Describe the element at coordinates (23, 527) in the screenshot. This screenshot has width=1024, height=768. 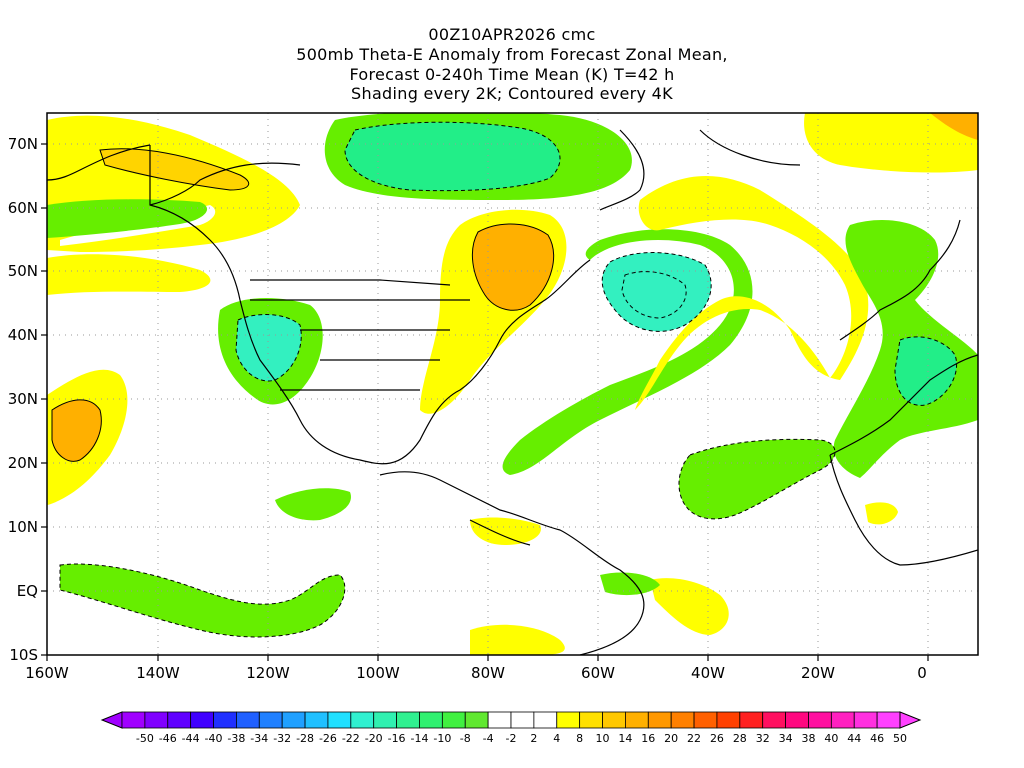
I see `lat-label: 10N` at that location.